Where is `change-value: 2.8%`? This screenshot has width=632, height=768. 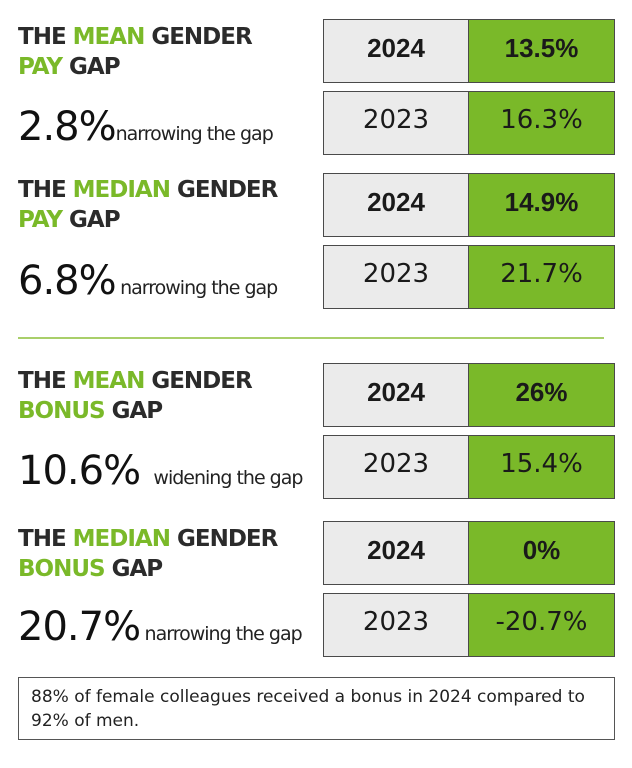
change-value: 2.8% is located at coordinates (67, 127).